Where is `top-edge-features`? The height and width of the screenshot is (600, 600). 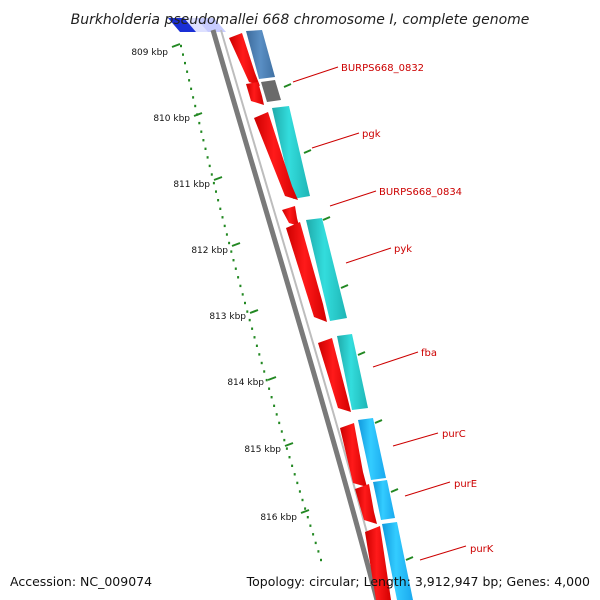 top-edge-features is located at coordinates (197, 25).